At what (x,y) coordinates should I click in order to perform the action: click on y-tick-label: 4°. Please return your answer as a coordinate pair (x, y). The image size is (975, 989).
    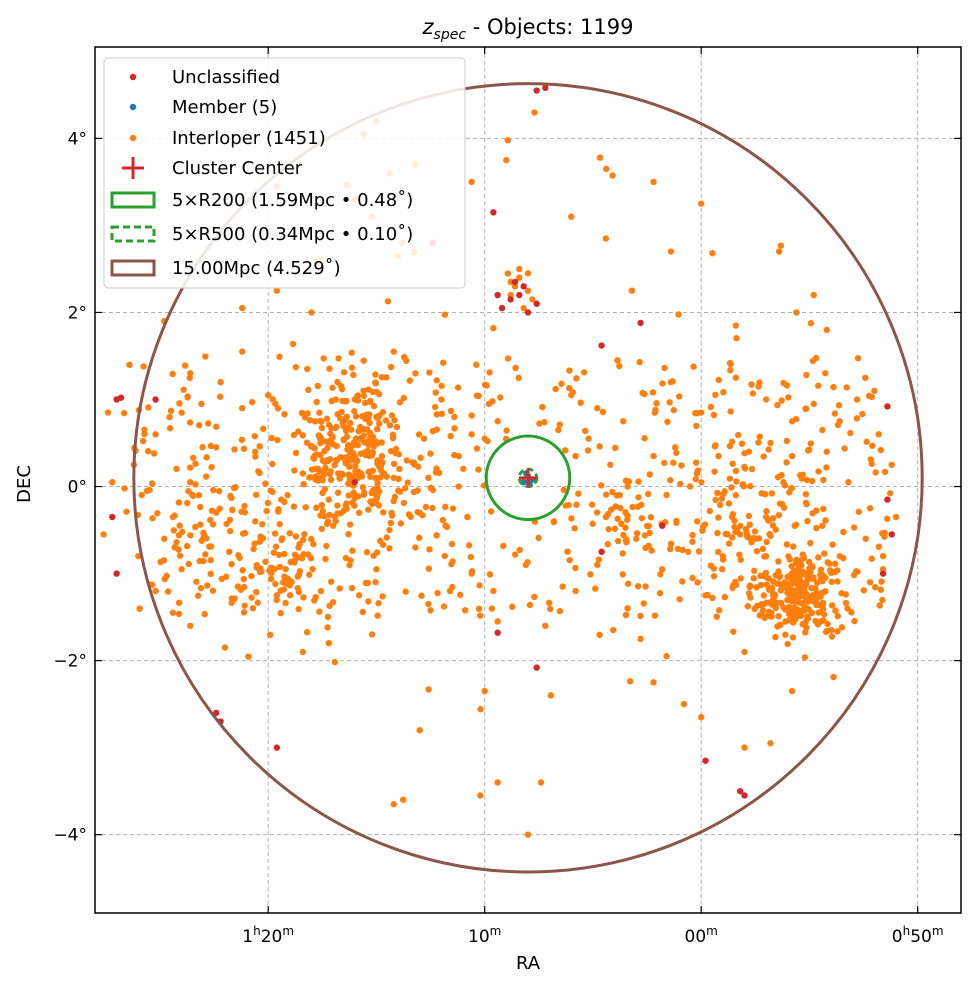
    Looking at the image, I should click on (77, 139).